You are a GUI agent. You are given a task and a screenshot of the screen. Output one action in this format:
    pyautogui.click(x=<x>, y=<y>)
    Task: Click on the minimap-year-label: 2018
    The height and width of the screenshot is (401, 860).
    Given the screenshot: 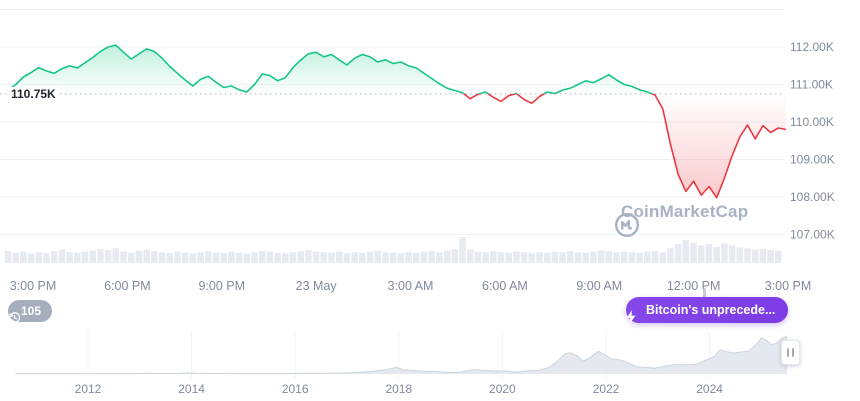 What is the action you would take?
    pyautogui.click(x=399, y=389)
    